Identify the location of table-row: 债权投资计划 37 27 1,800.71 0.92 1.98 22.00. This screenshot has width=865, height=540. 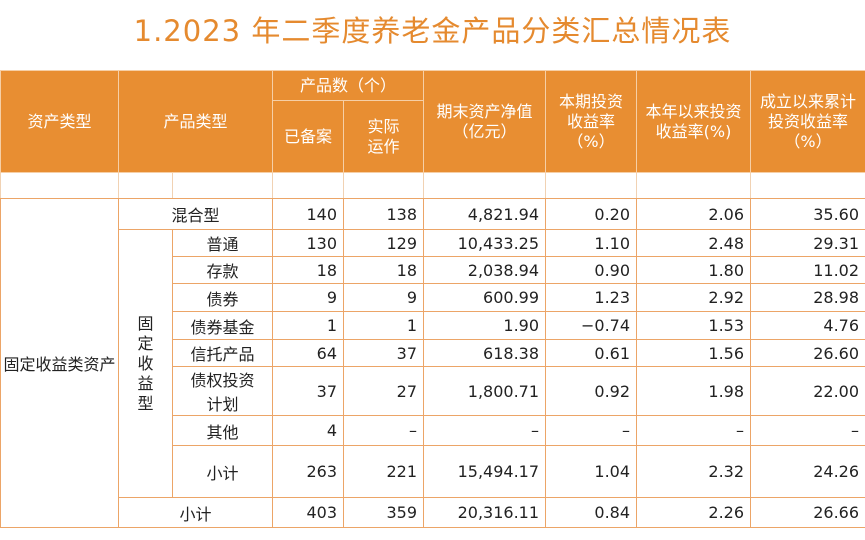
(433, 391).